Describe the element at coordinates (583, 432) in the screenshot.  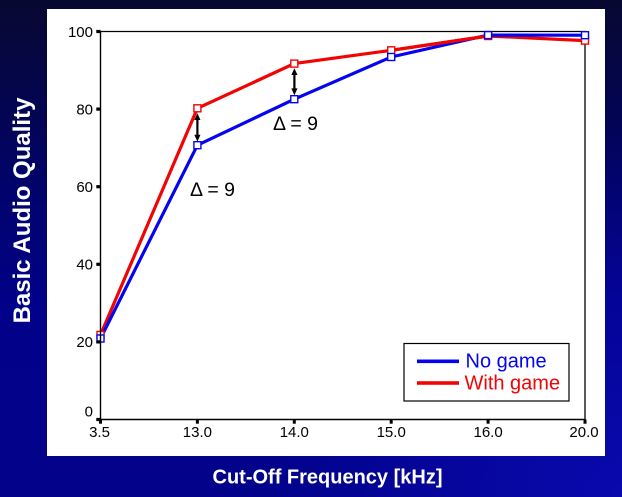
I see `svg-text: 20.0` at that location.